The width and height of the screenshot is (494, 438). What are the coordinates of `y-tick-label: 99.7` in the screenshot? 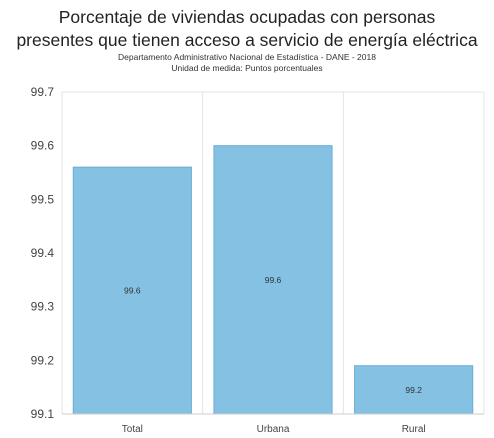 It's located at (43, 92).